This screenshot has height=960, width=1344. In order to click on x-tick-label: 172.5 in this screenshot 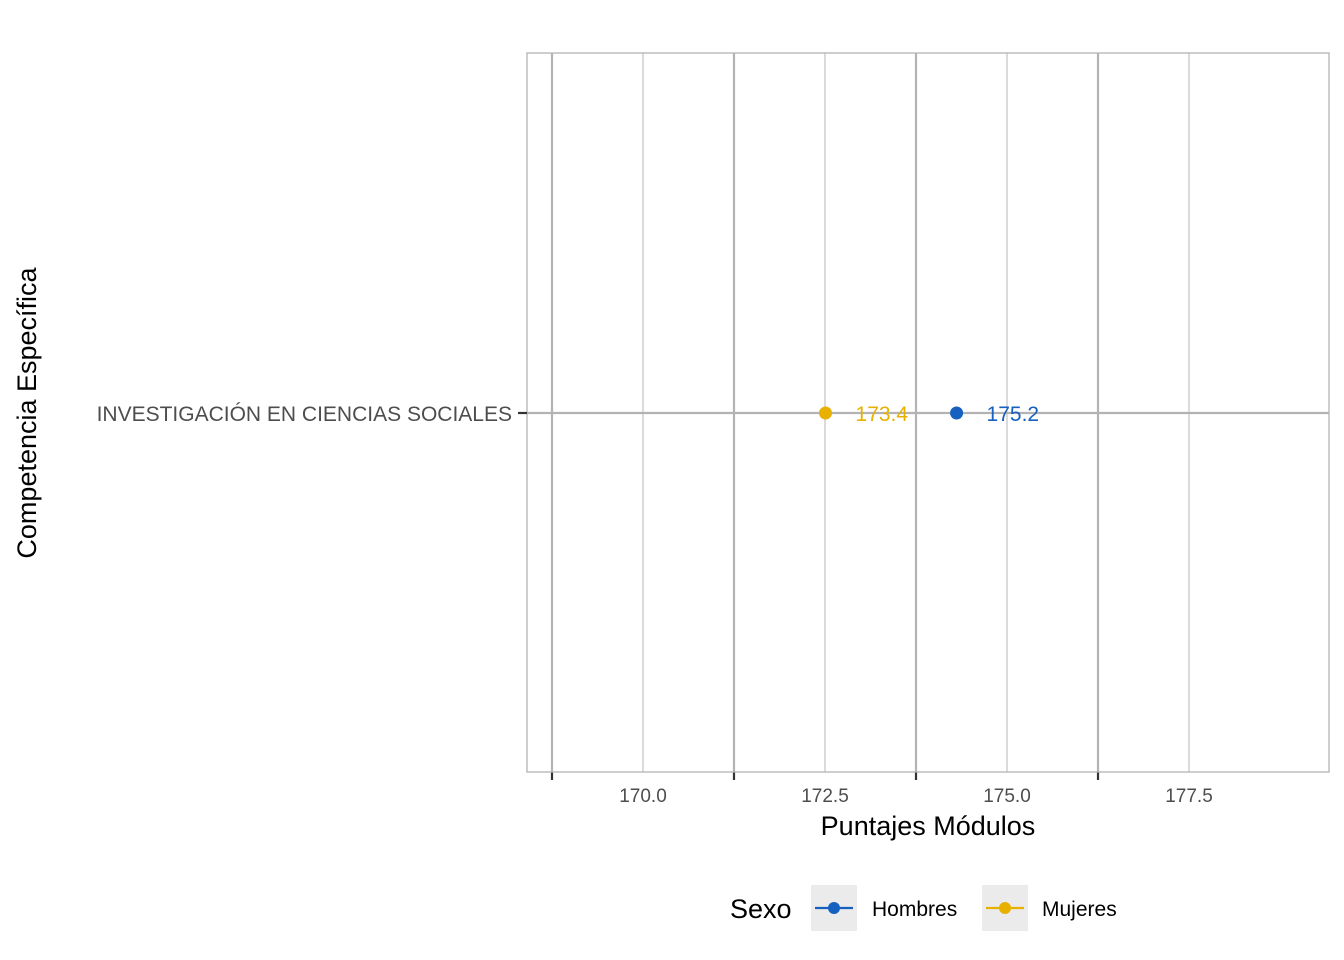, I will do `click(825, 796)`.